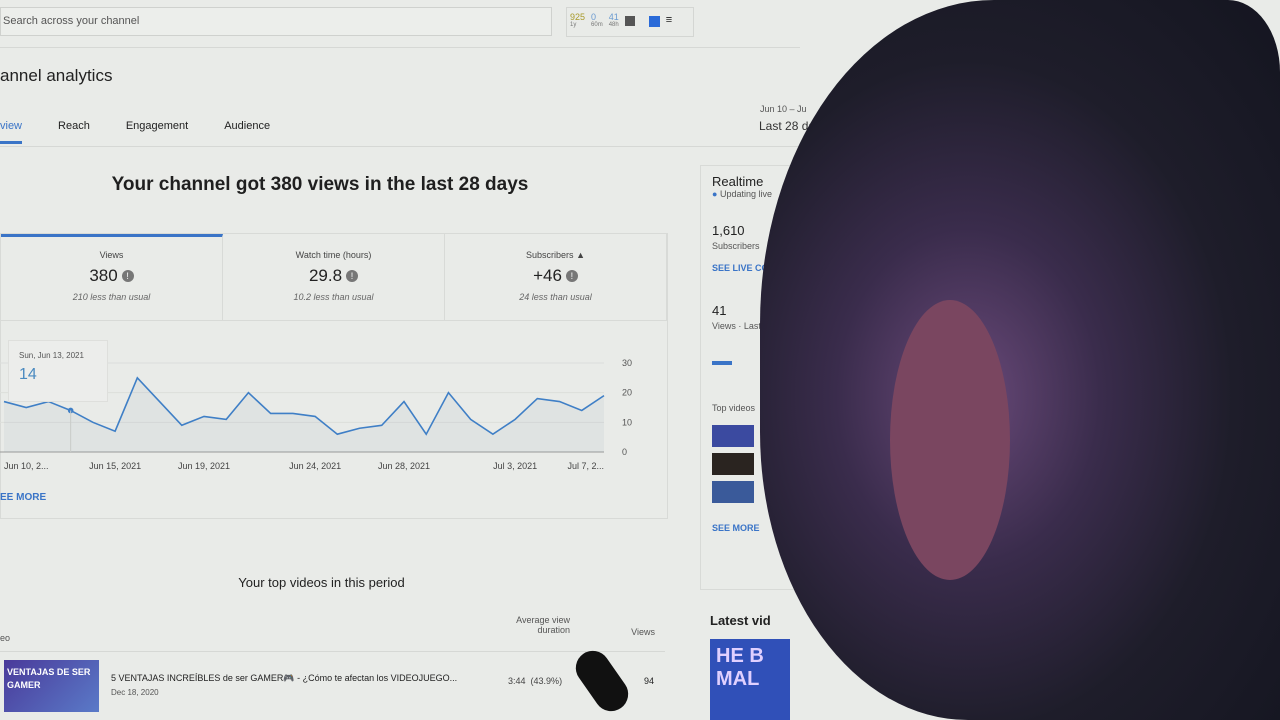  What do you see at coordinates (578, 20) in the screenshot?
I see `stat-1y: 925 1y` at bounding box center [578, 20].